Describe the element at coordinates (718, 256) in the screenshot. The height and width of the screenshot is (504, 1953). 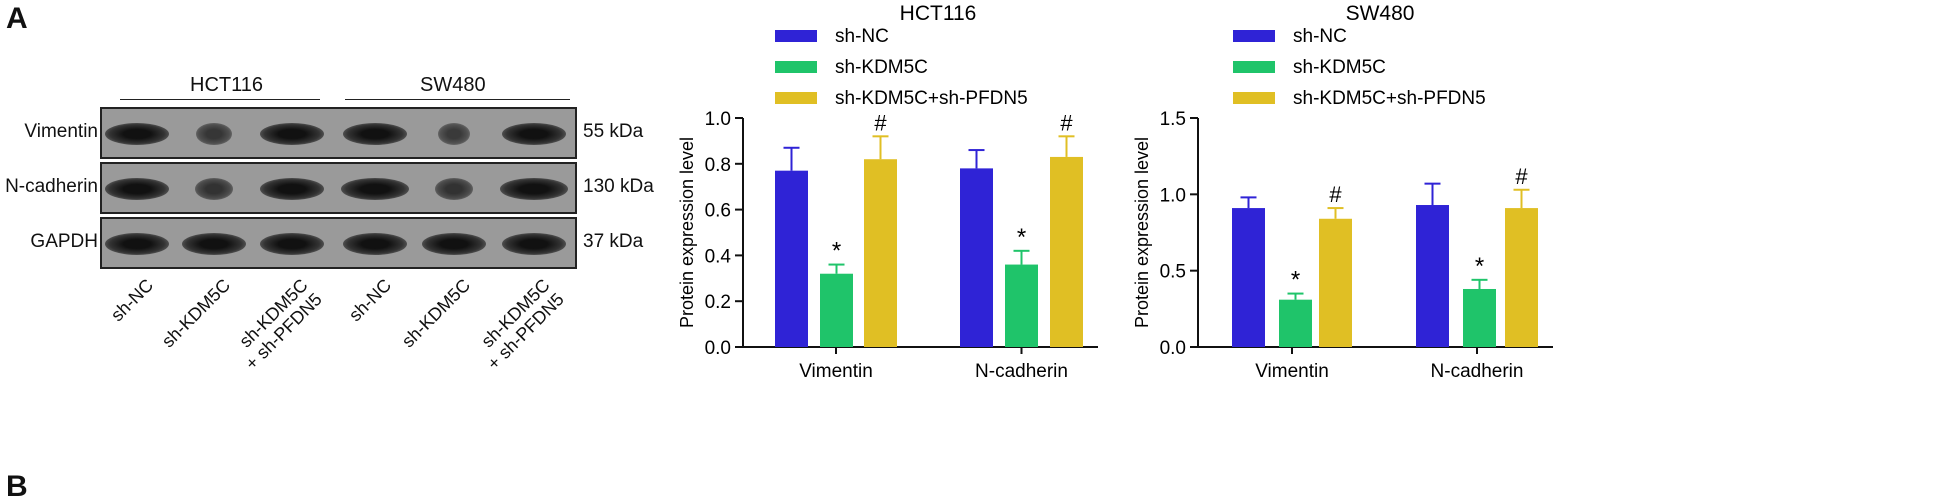
I see `y-tick-label: 0.4` at that location.